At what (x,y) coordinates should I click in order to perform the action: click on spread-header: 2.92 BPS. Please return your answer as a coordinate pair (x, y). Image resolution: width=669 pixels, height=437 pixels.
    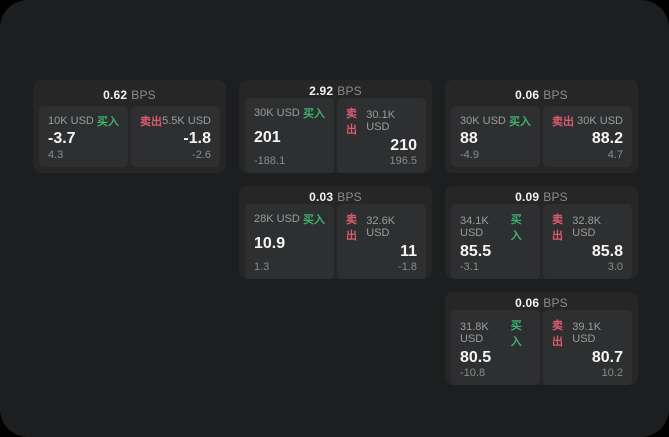
    Looking at the image, I should click on (335, 91).